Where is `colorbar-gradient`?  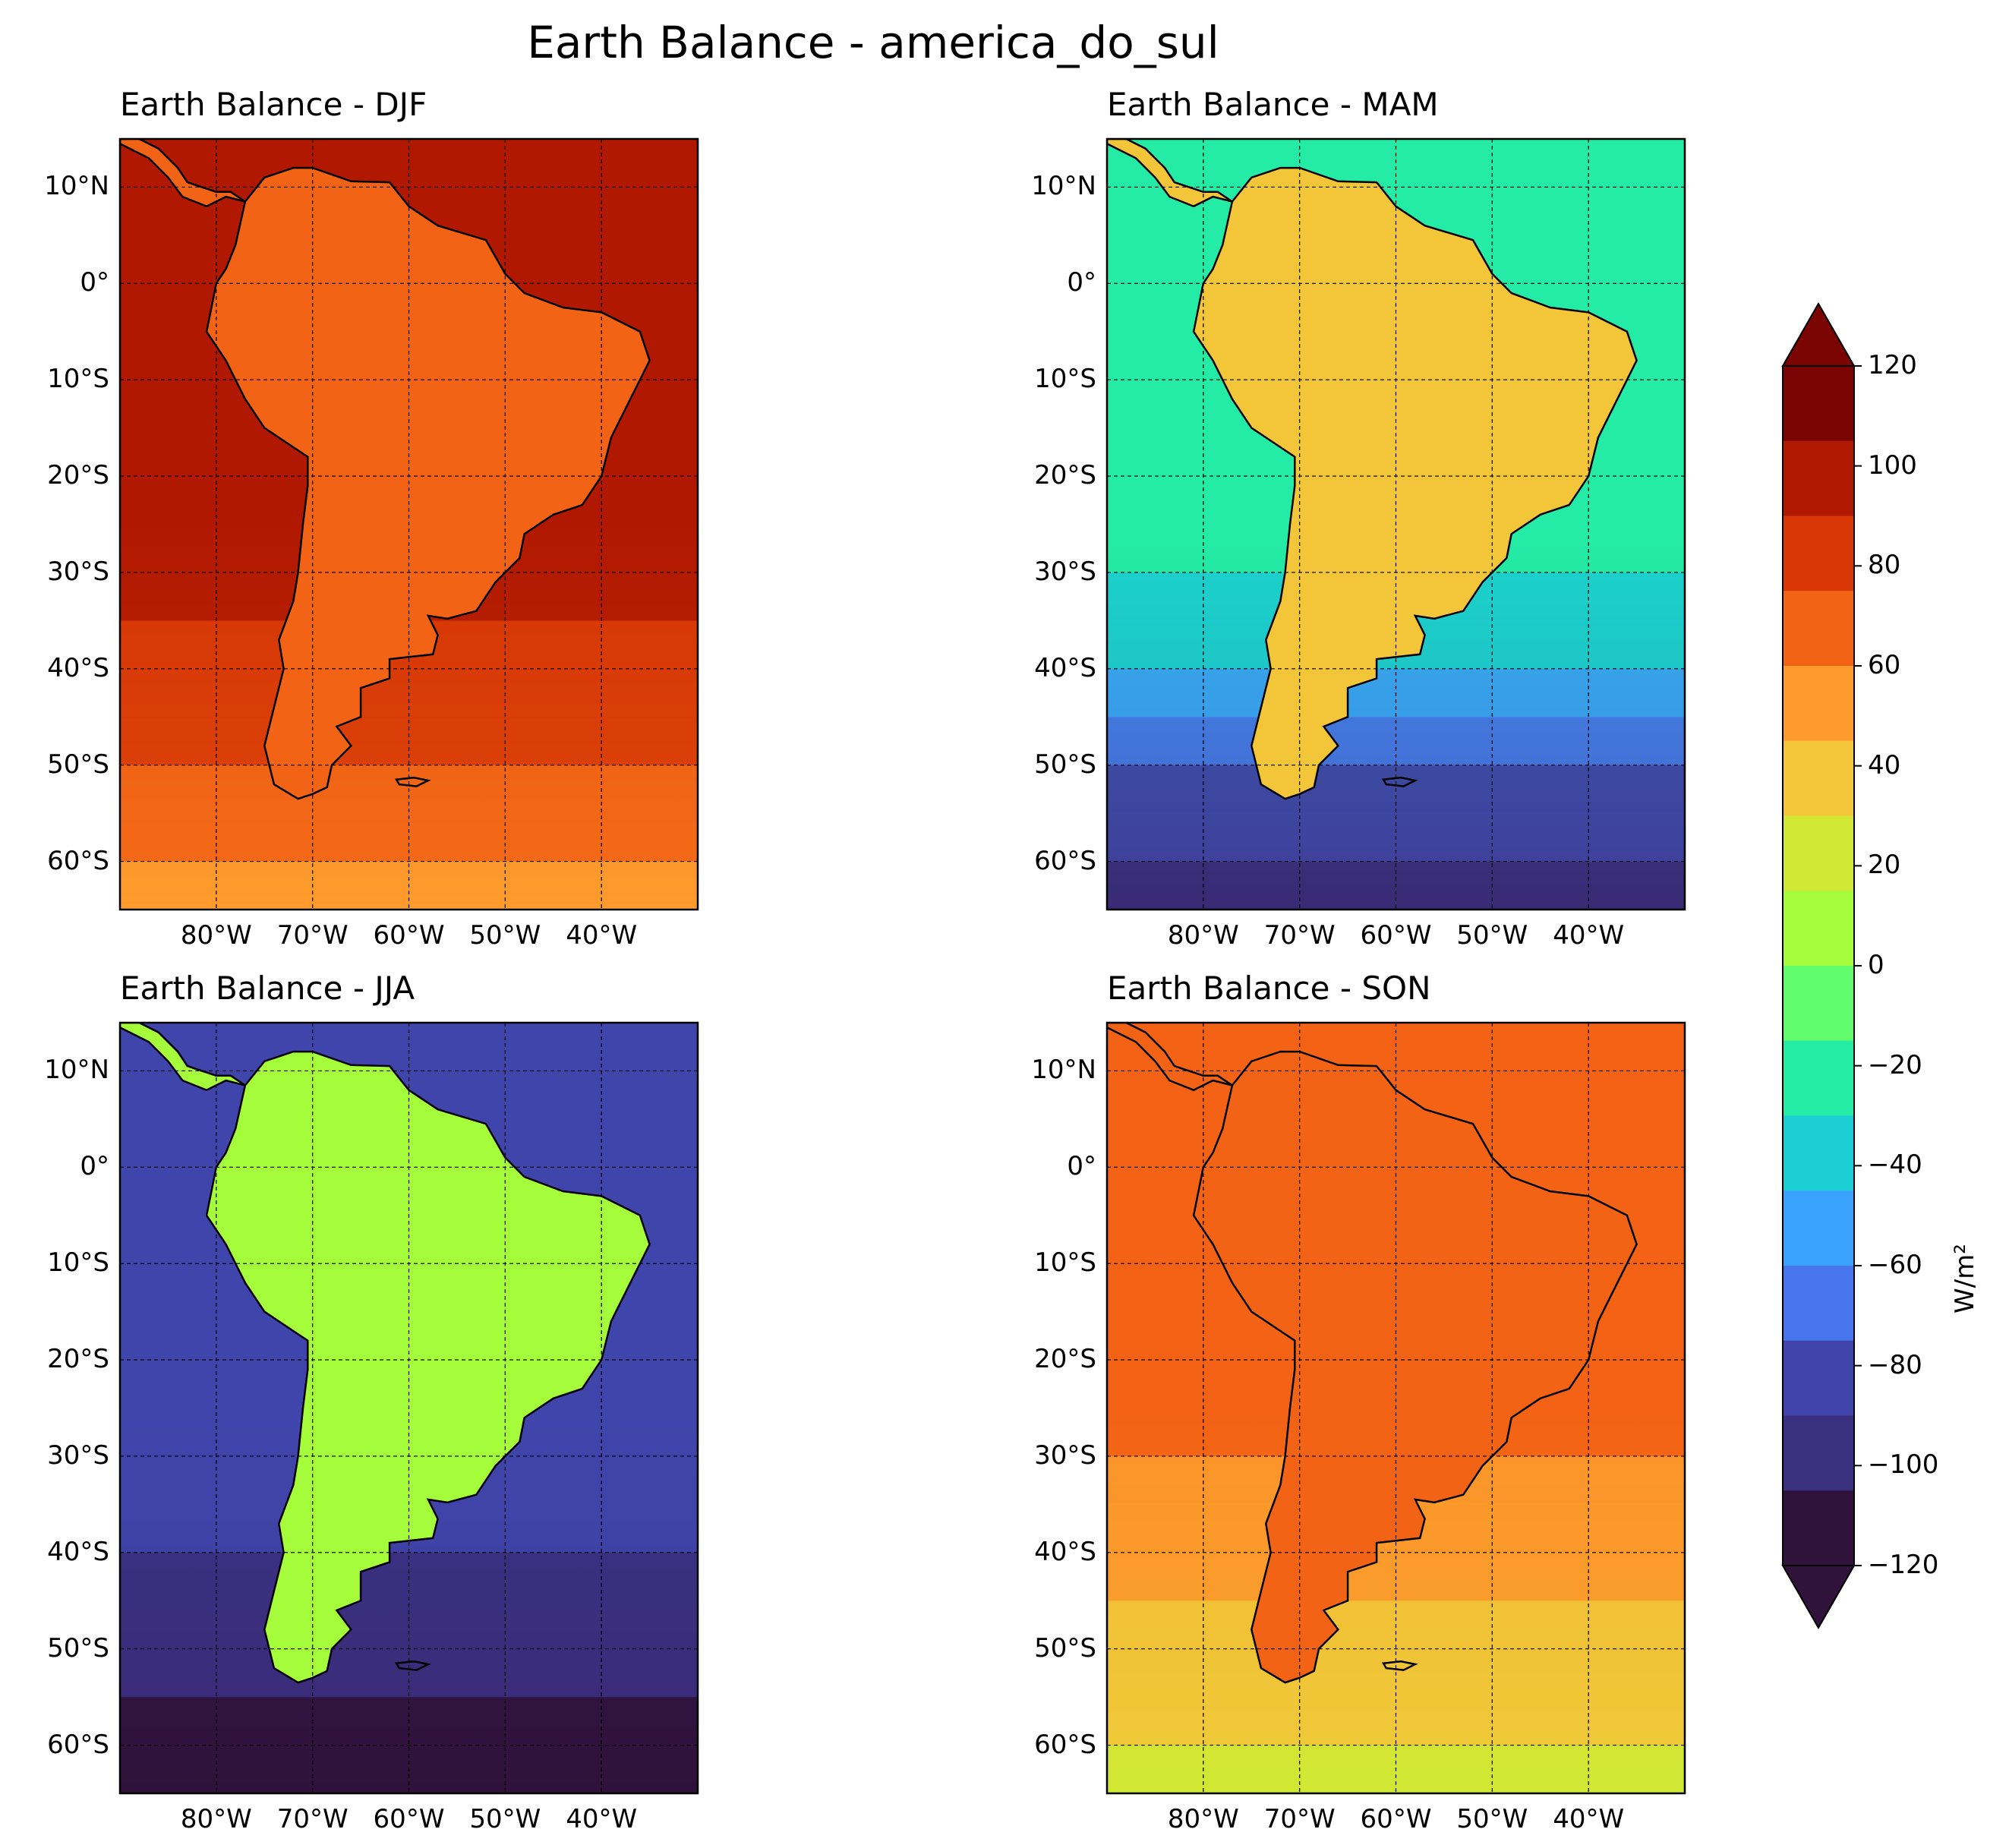
colorbar-gradient is located at coordinates (1821, 965).